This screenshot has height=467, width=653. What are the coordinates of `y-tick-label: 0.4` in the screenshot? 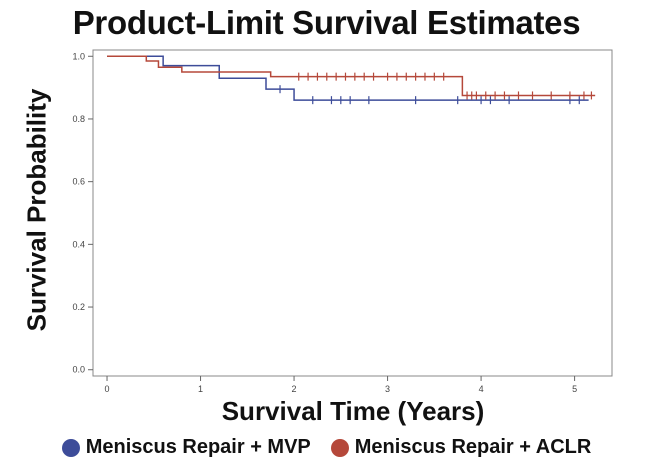 It's located at (78, 244).